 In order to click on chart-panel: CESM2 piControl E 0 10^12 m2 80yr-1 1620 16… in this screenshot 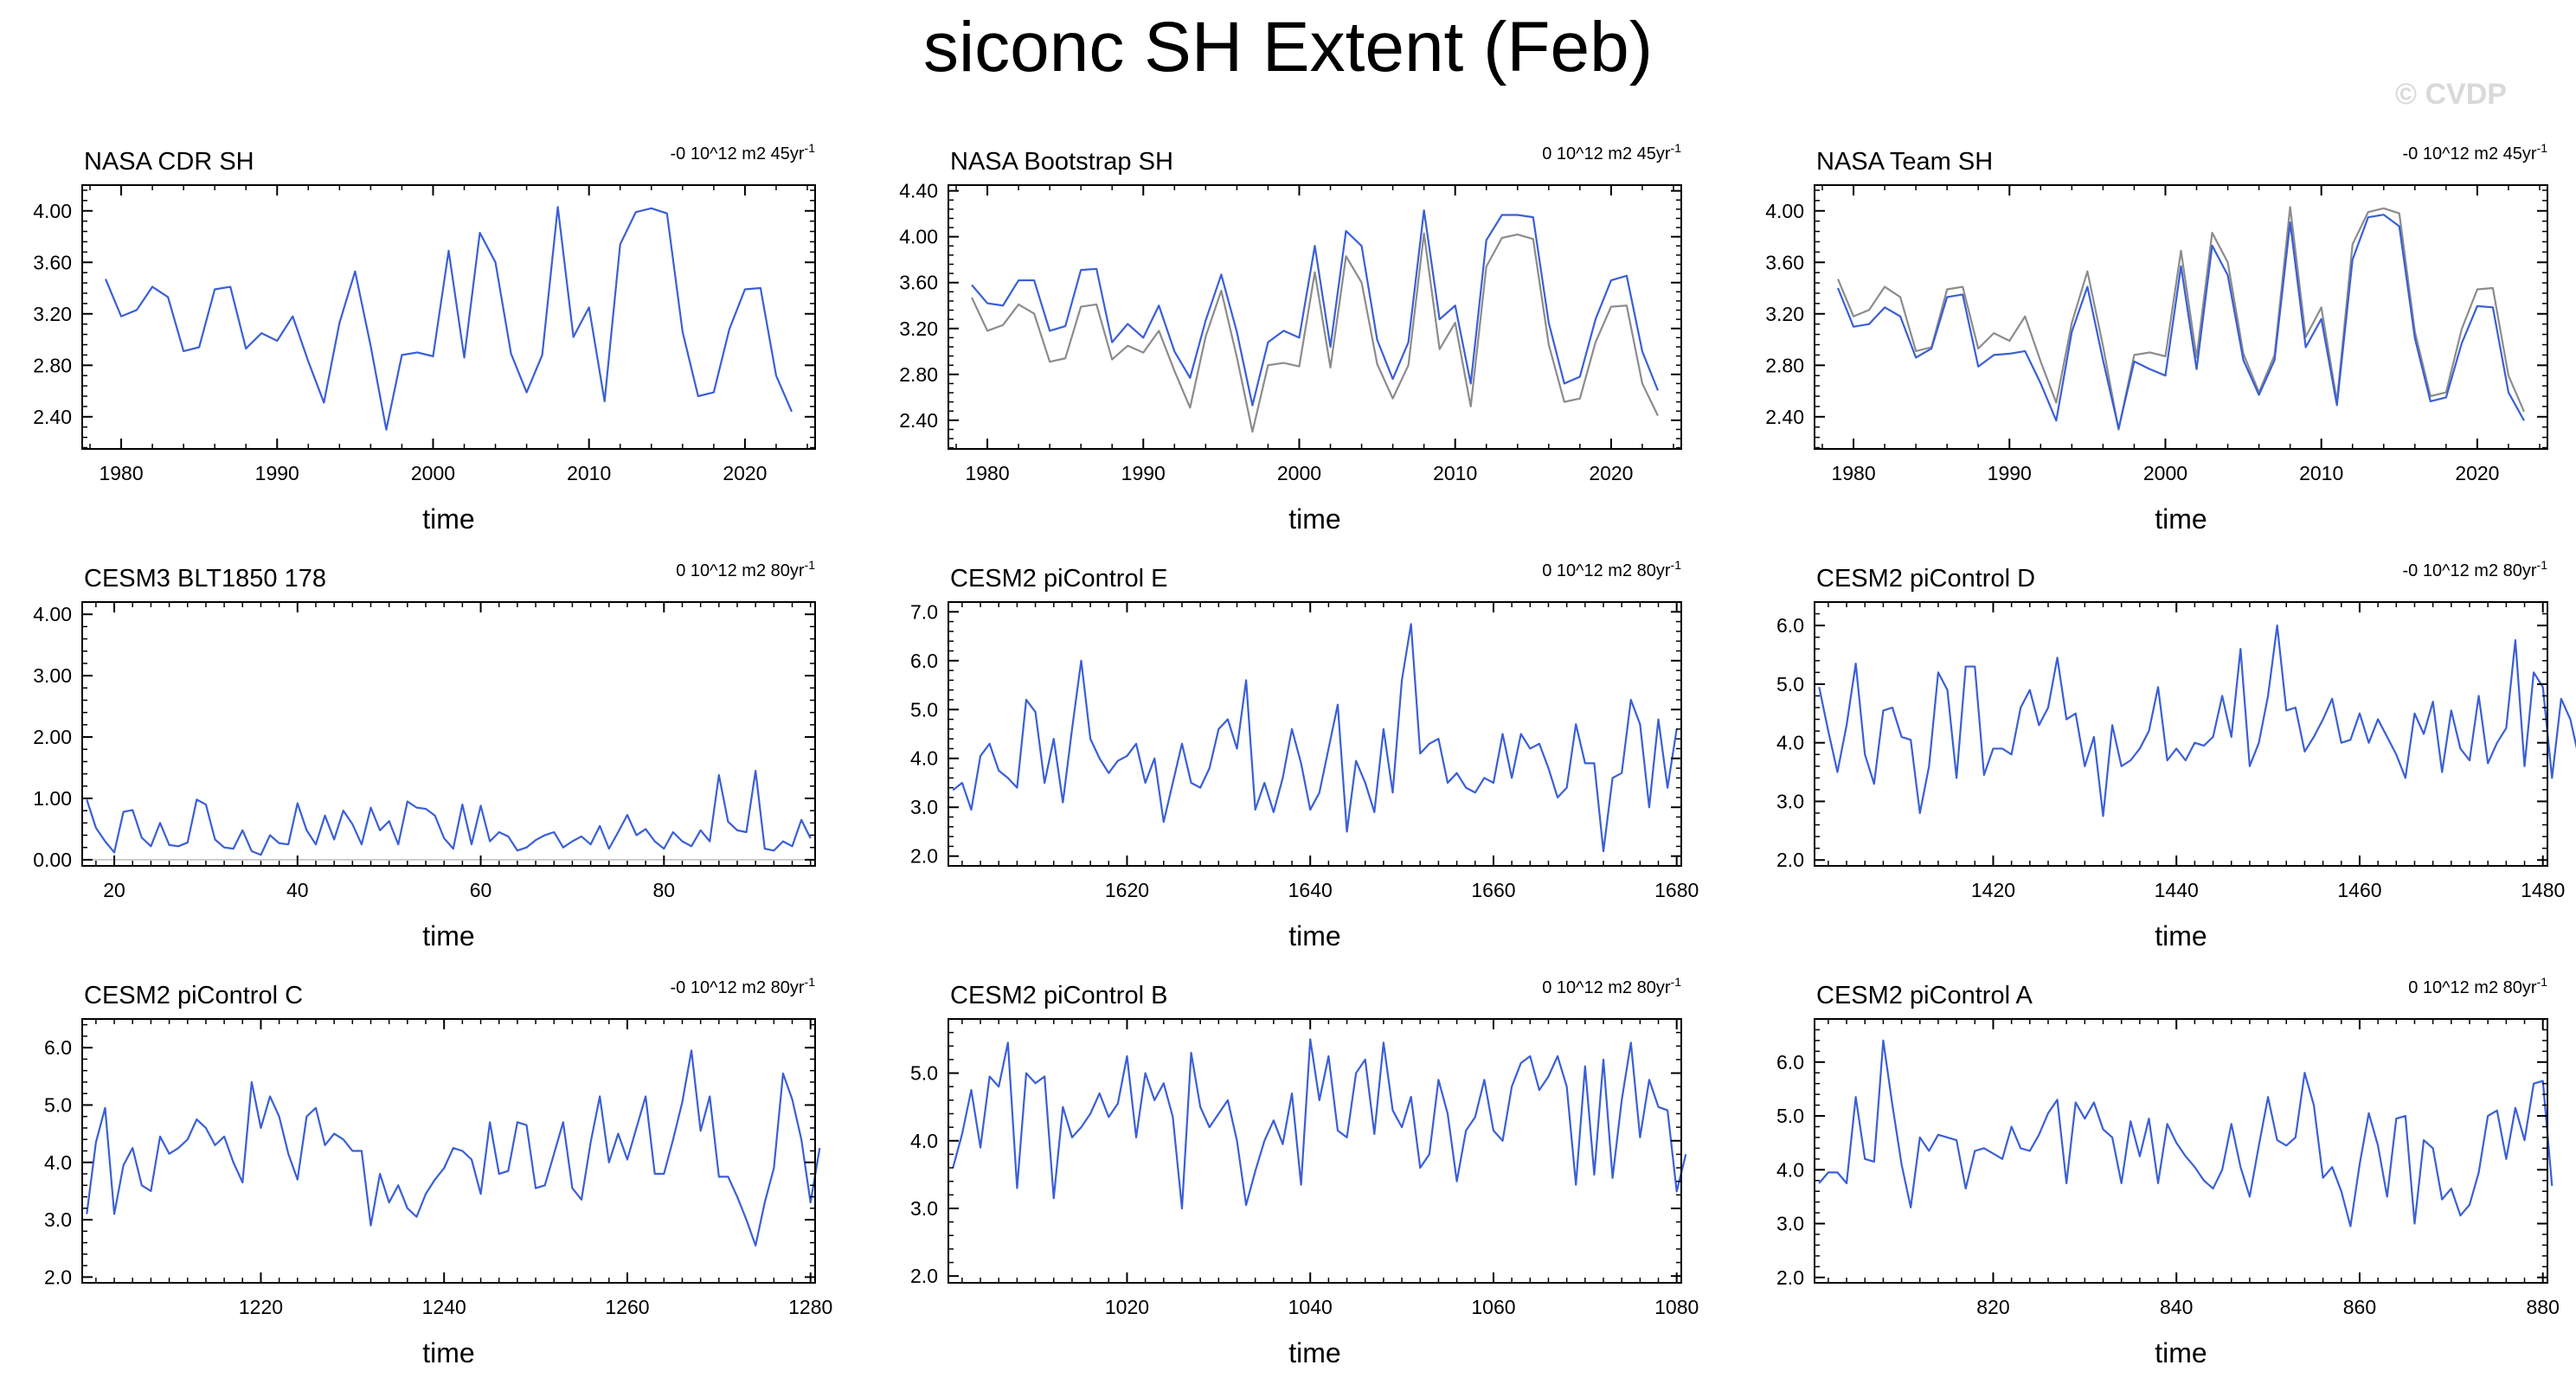, I will do `click(1304, 755)`.